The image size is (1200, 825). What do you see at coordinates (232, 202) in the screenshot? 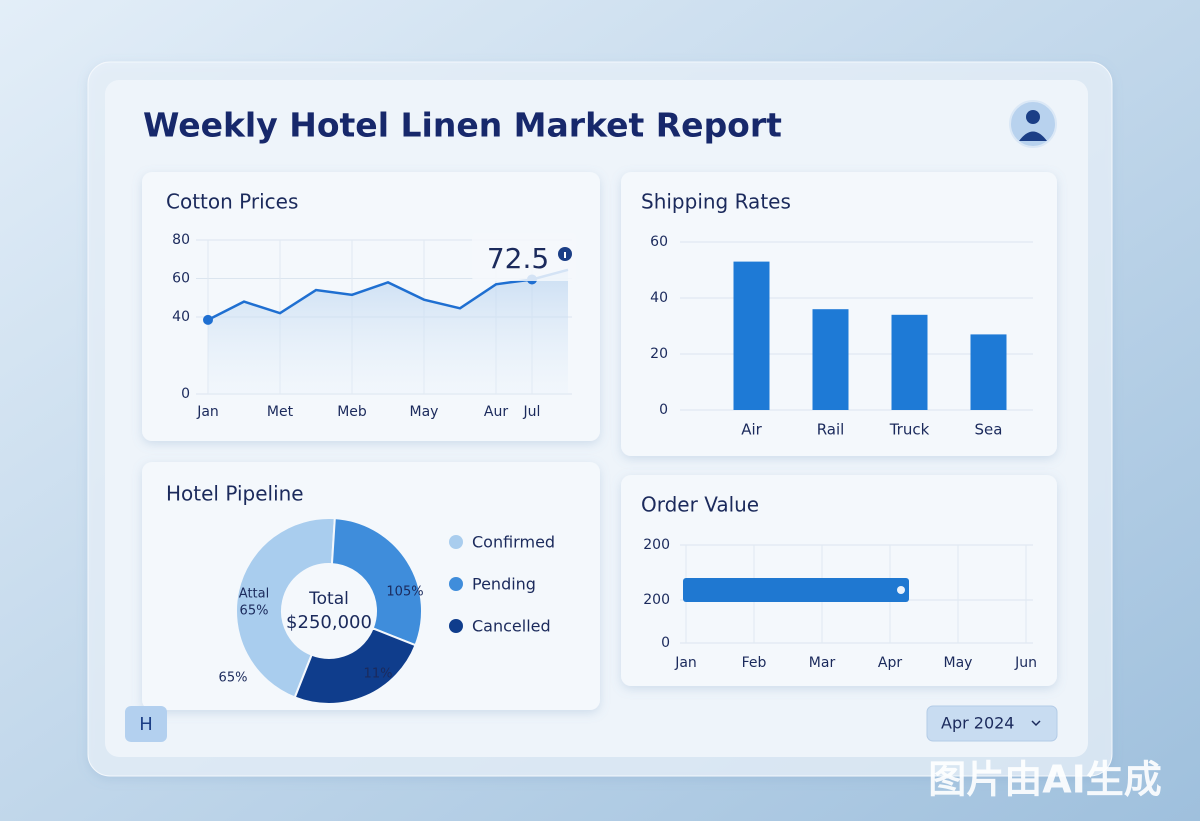
I see `card-title: Cotton Prices` at bounding box center [232, 202].